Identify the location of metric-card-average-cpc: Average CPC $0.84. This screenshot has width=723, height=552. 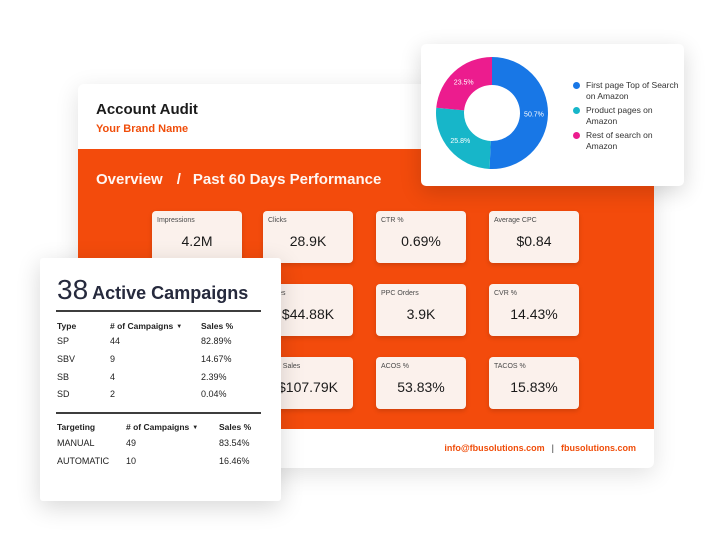
(534, 237).